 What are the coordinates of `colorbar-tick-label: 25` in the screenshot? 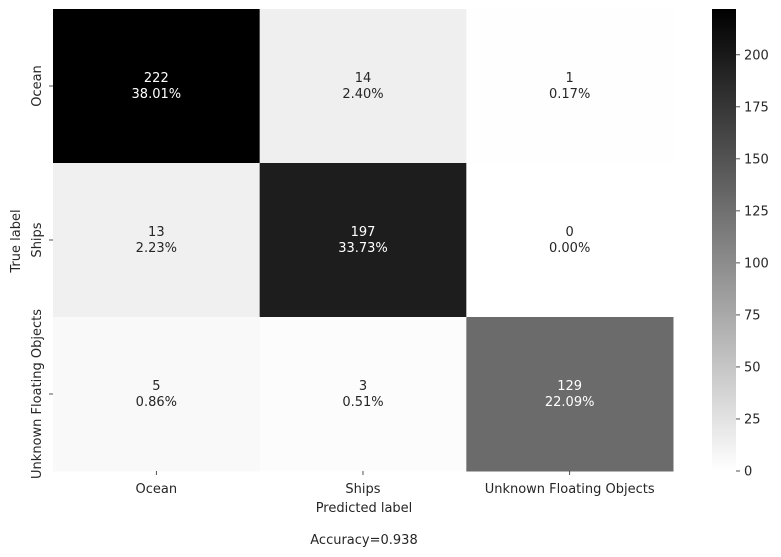 It's located at (752, 419).